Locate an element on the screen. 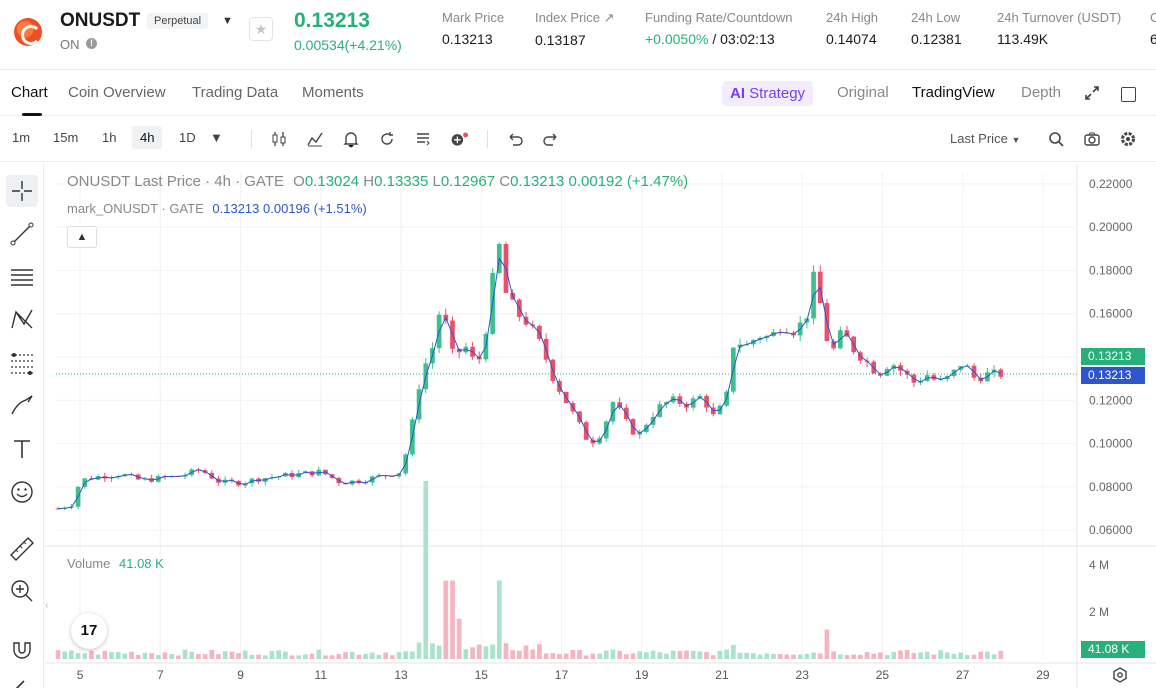 This screenshot has height=688, width=1156. redo-icon is located at coordinates (551, 139).